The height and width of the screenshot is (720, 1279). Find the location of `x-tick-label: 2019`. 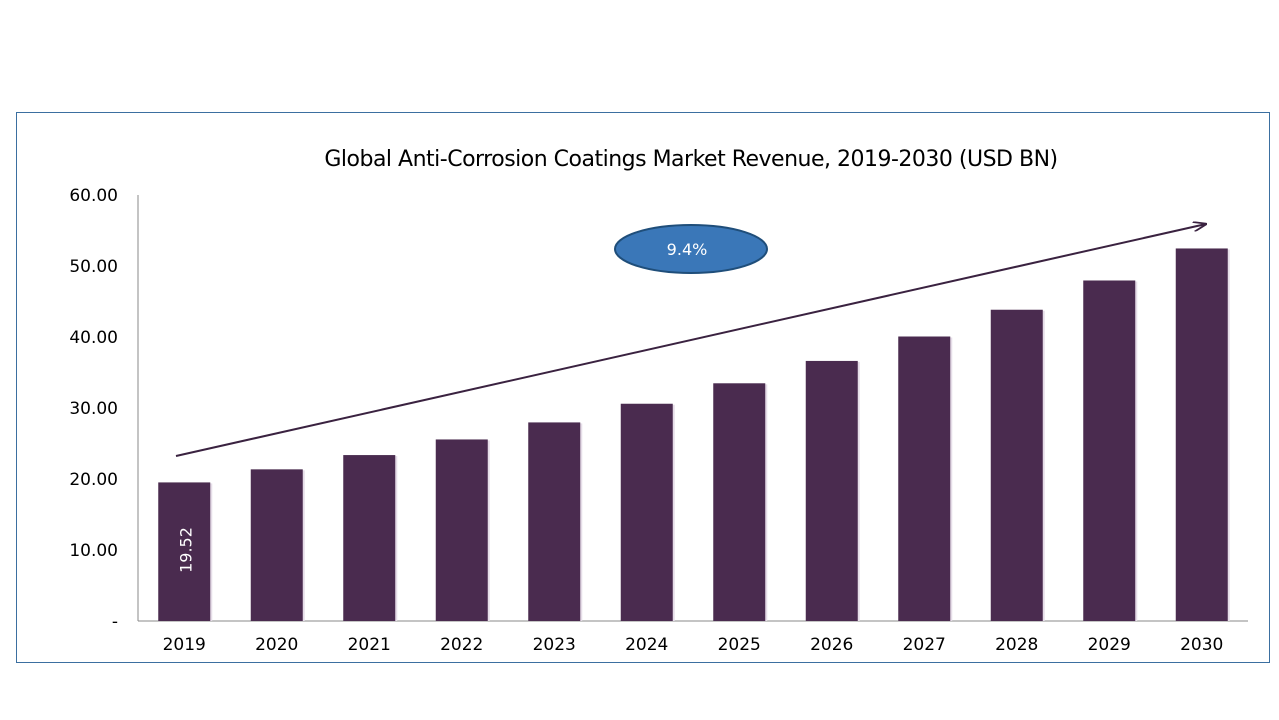

x-tick-label: 2019 is located at coordinates (184, 645).